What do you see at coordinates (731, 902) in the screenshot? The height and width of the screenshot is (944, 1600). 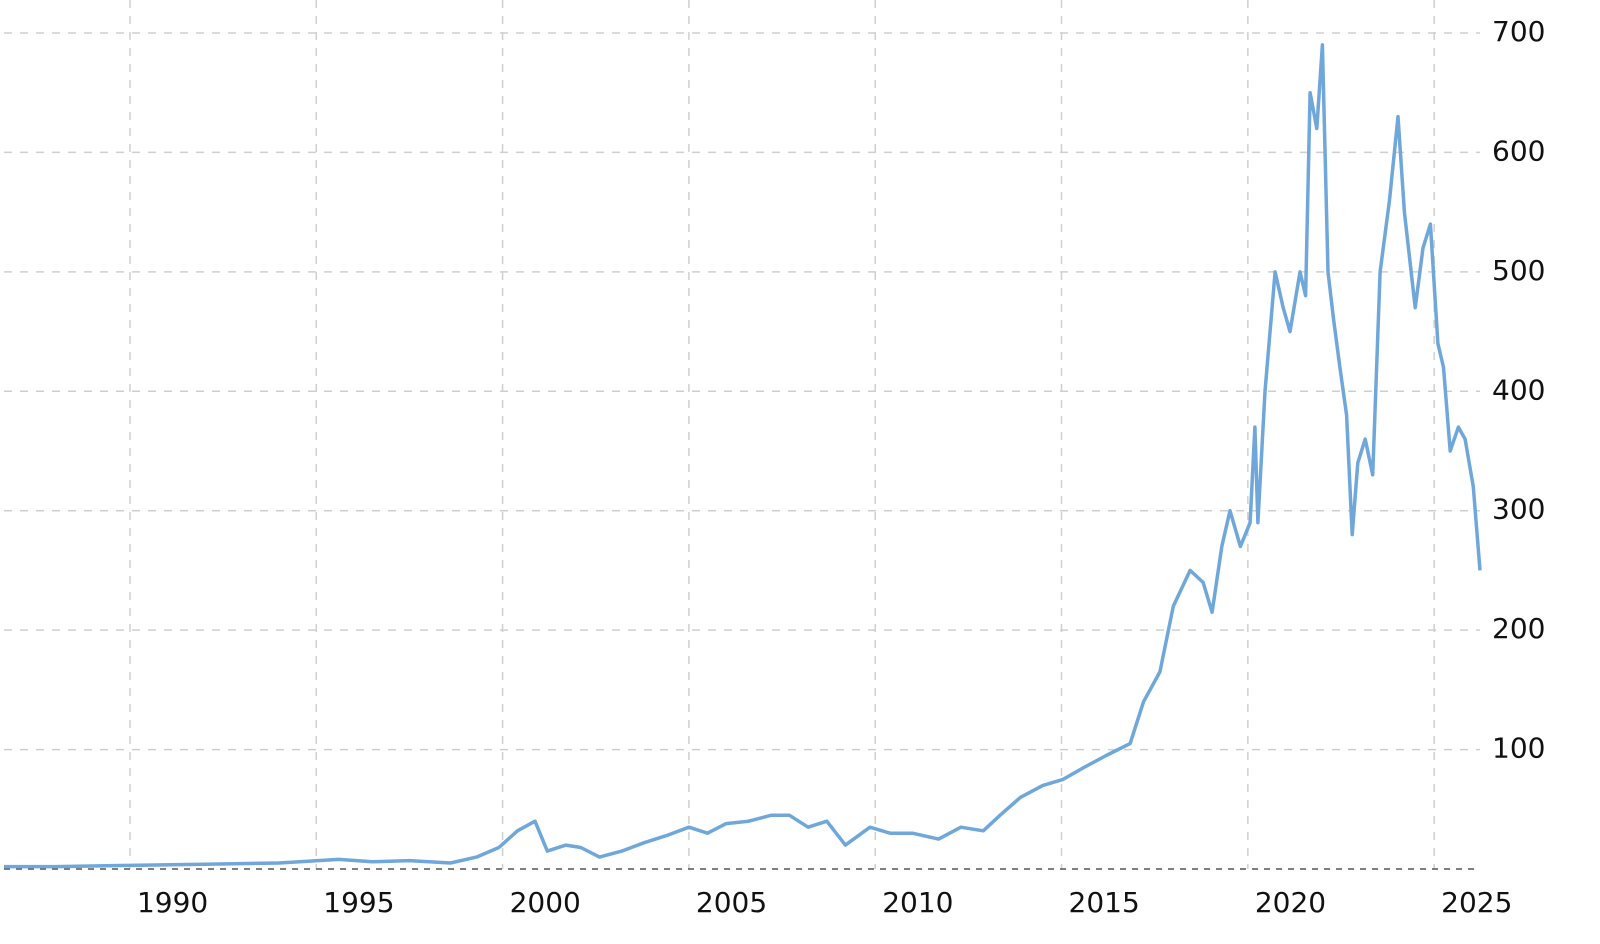 I see `x-tick-label: 2005` at bounding box center [731, 902].